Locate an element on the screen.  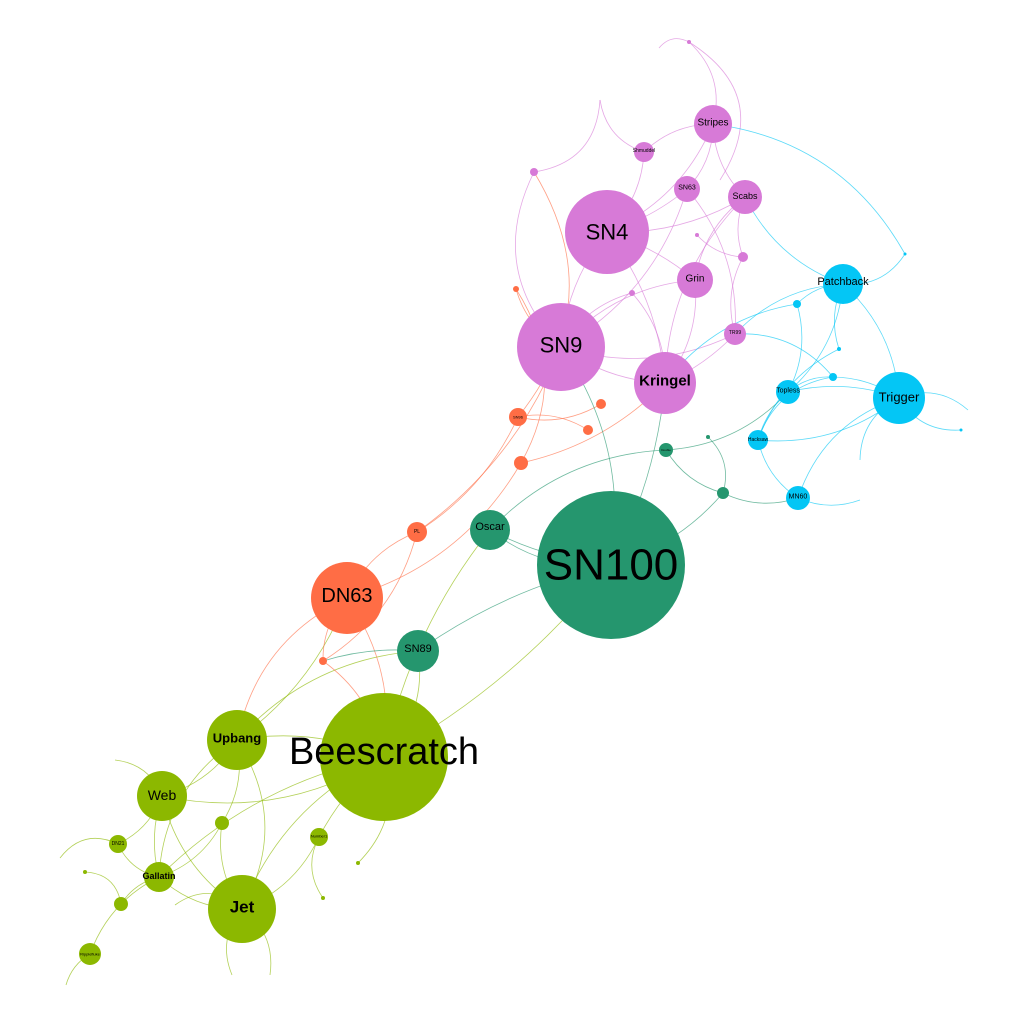
svg-text: Hacksaw is located at coordinates (758, 440).